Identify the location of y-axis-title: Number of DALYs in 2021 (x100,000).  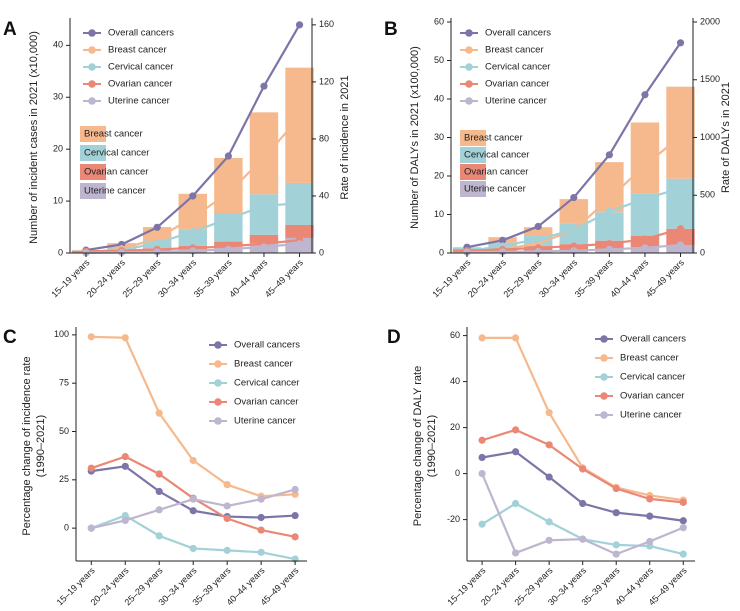
(415, 137).